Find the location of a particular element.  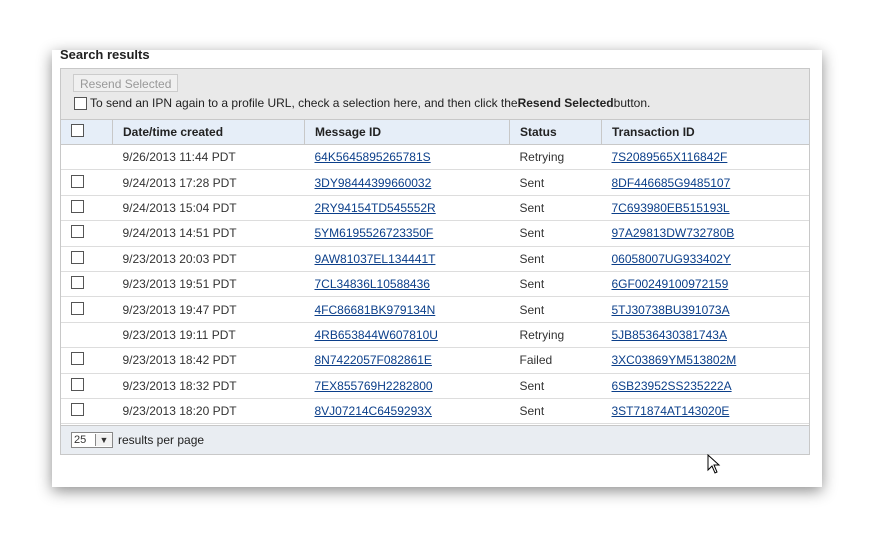

date-cell: 9/23/2013 20:03 PDT is located at coordinates (208, 259).